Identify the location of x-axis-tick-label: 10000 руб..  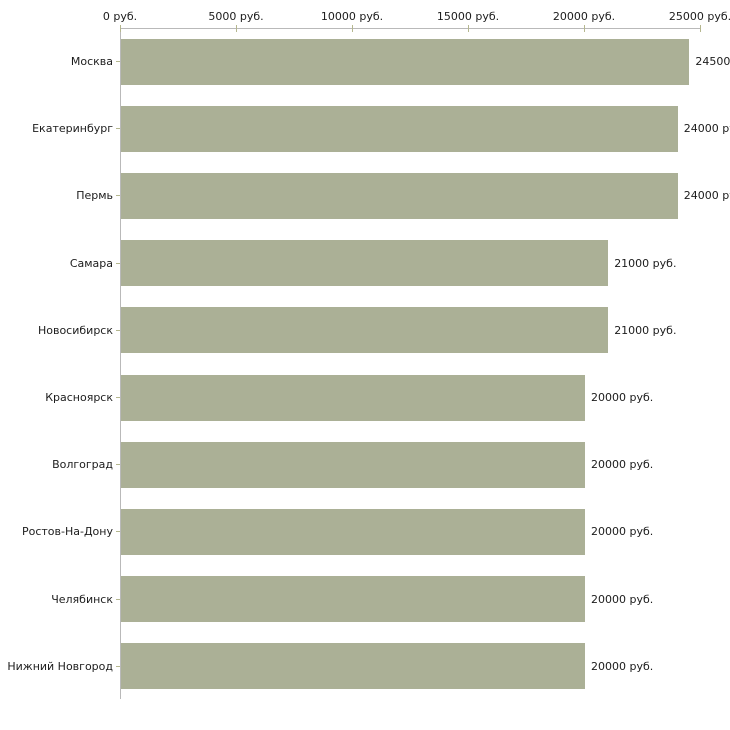
(352, 16).